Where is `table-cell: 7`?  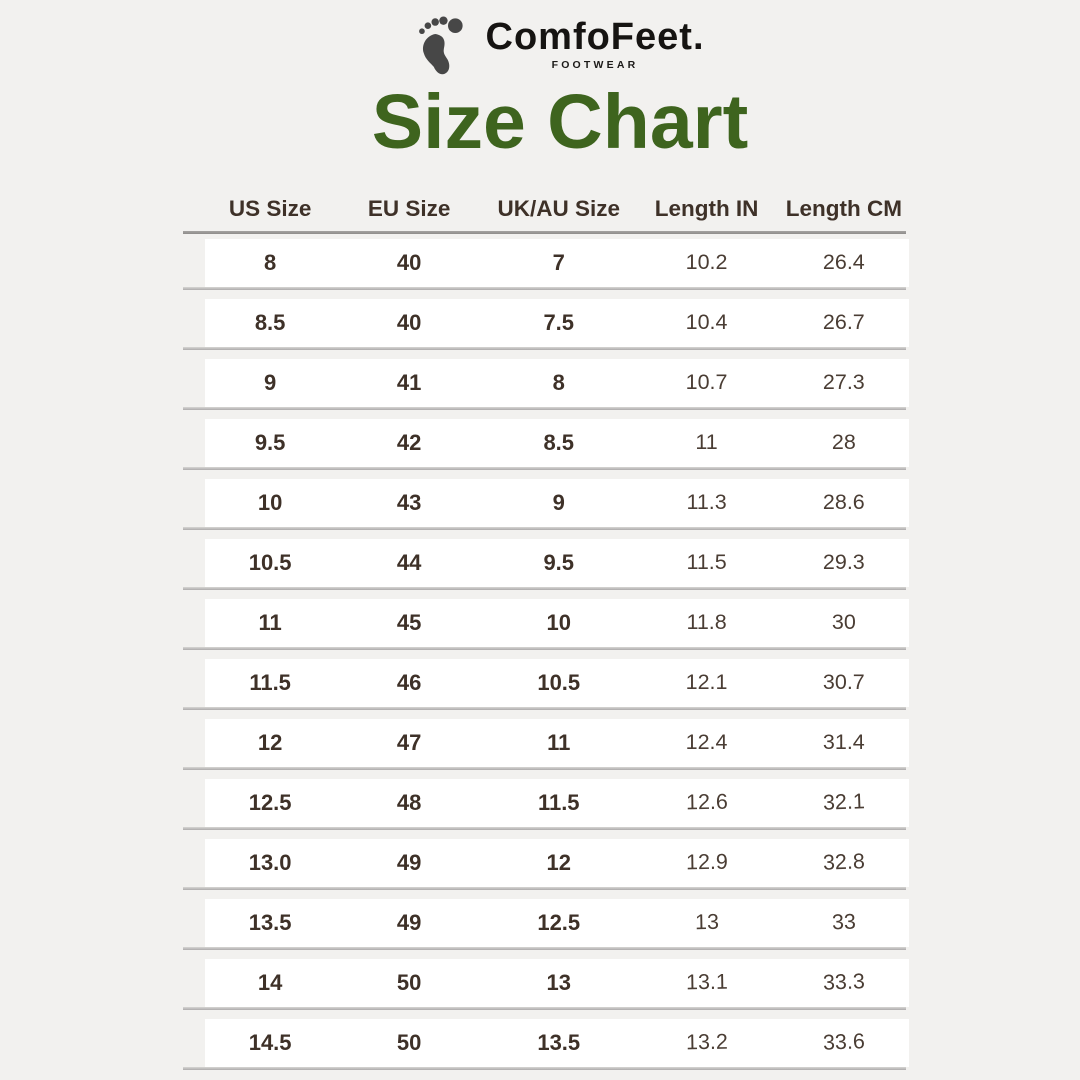 table-cell: 7 is located at coordinates (558, 262).